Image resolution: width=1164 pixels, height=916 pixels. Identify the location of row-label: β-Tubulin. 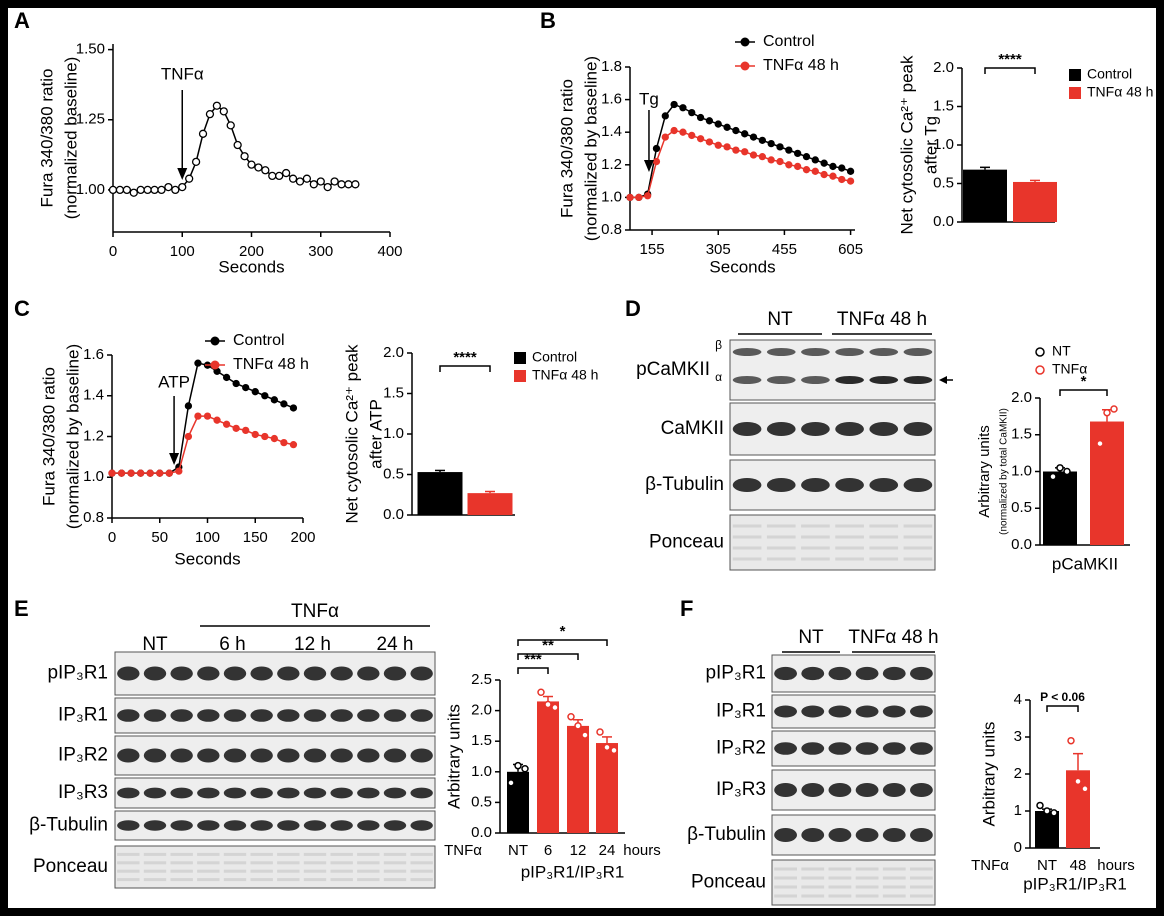
(68, 825).